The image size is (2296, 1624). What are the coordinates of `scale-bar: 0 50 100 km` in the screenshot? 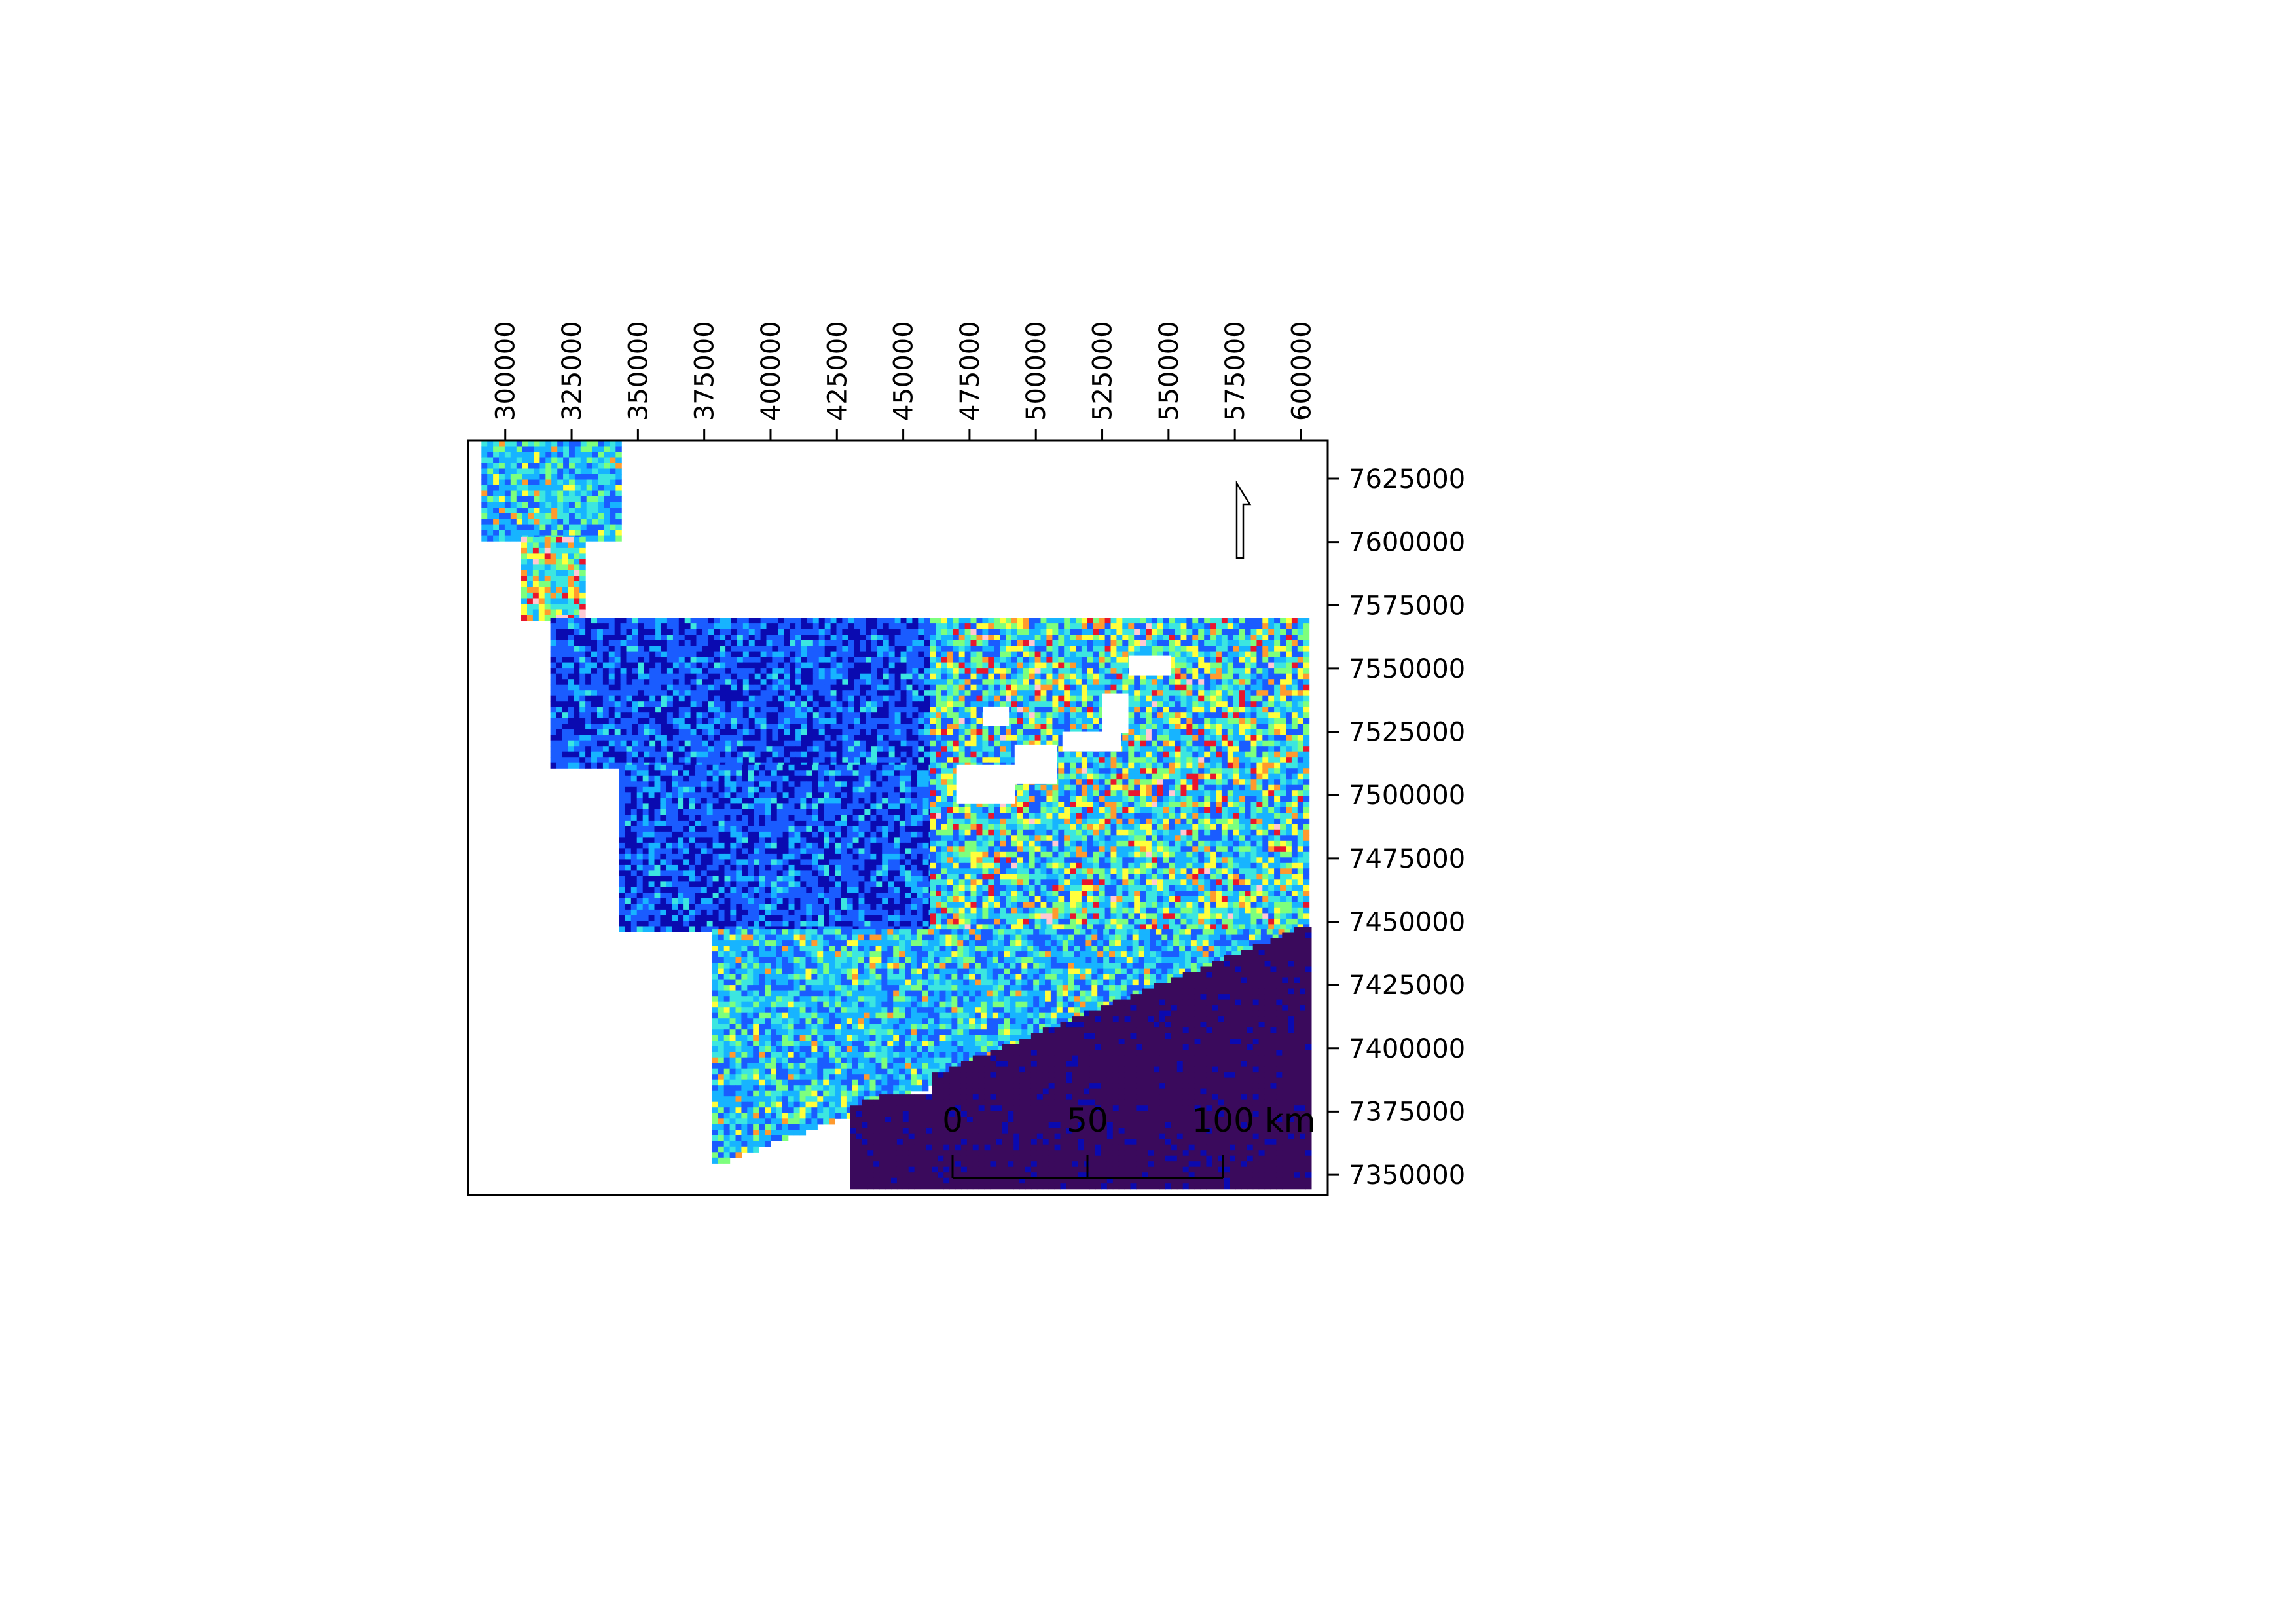 It's located at (1129, 1140).